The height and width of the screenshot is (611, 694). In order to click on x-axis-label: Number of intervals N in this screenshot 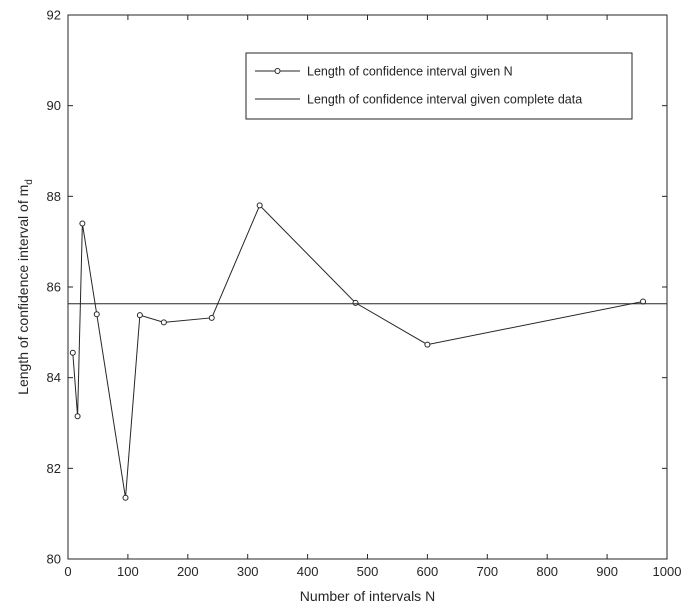, I will do `click(367, 596)`.